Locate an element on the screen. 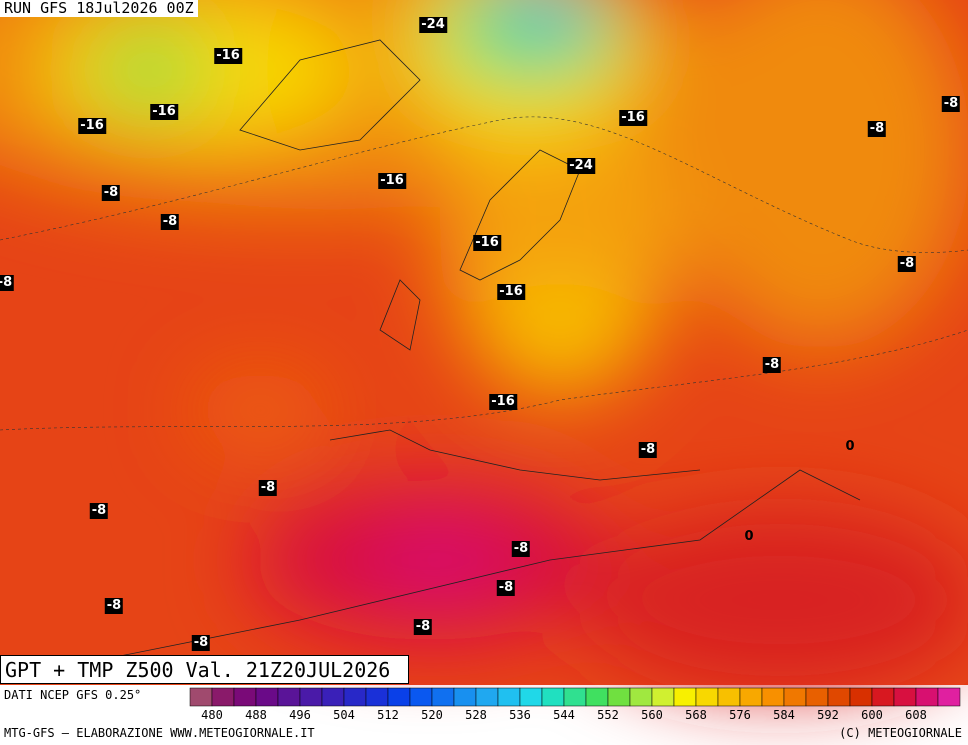 This screenshot has width=968, height=745. colorbar-tick: 608 is located at coordinates (916, 715).